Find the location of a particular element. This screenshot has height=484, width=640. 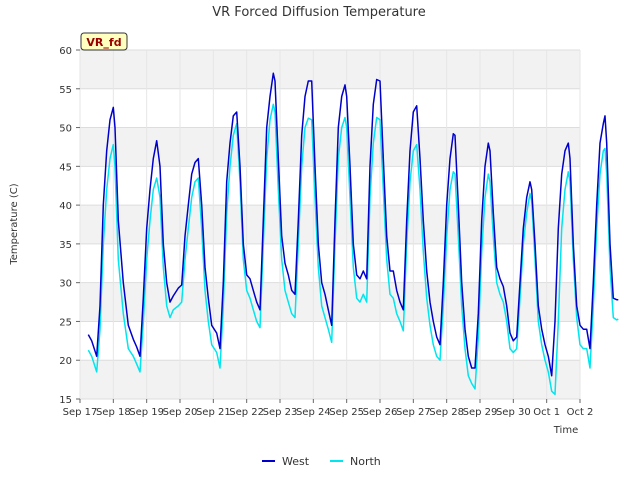

y-tick-label: 60 is located at coordinates (65, 51).